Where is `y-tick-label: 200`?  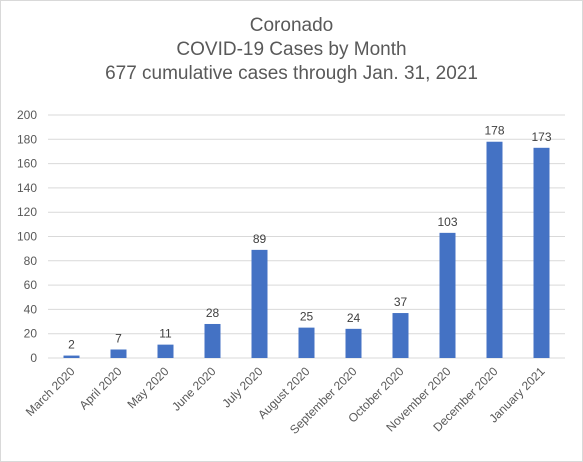
y-tick-label: 200 is located at coordinates (27, 115).